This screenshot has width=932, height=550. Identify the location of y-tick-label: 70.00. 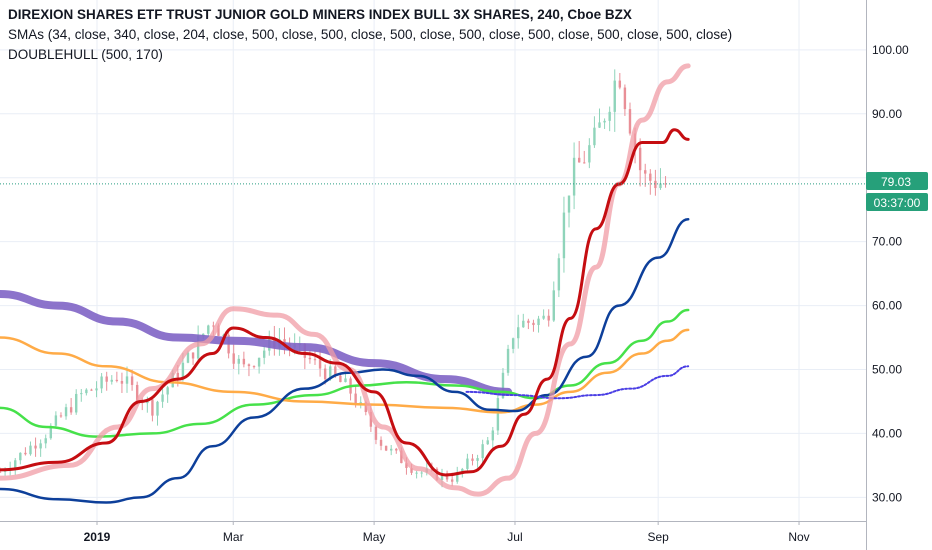
(887, 242).